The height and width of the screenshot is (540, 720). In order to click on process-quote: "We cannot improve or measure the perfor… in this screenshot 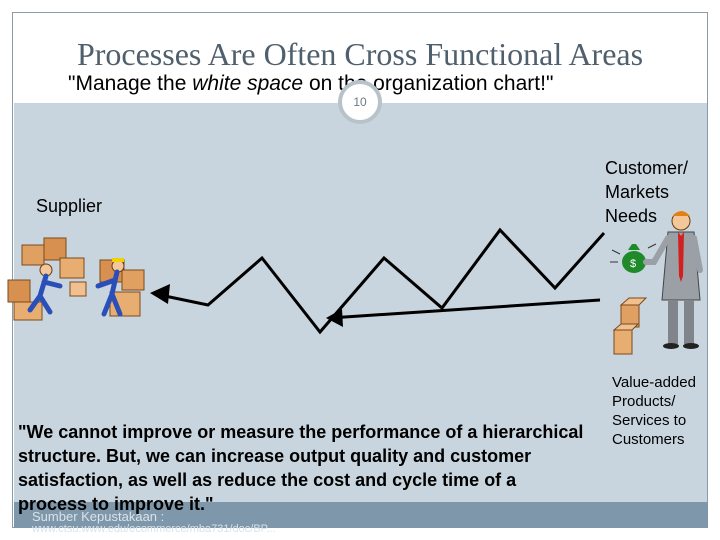, I will do `click(301, 468)`.